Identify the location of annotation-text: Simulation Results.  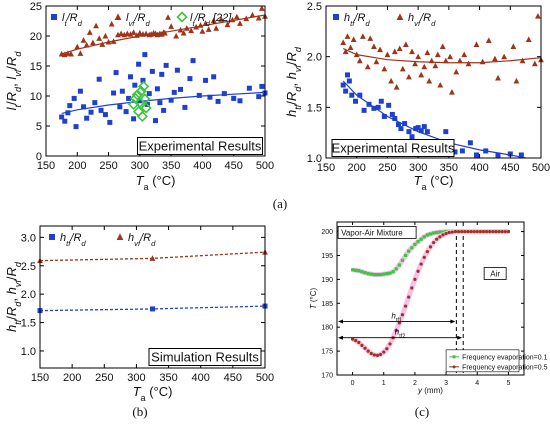
(205, 357).